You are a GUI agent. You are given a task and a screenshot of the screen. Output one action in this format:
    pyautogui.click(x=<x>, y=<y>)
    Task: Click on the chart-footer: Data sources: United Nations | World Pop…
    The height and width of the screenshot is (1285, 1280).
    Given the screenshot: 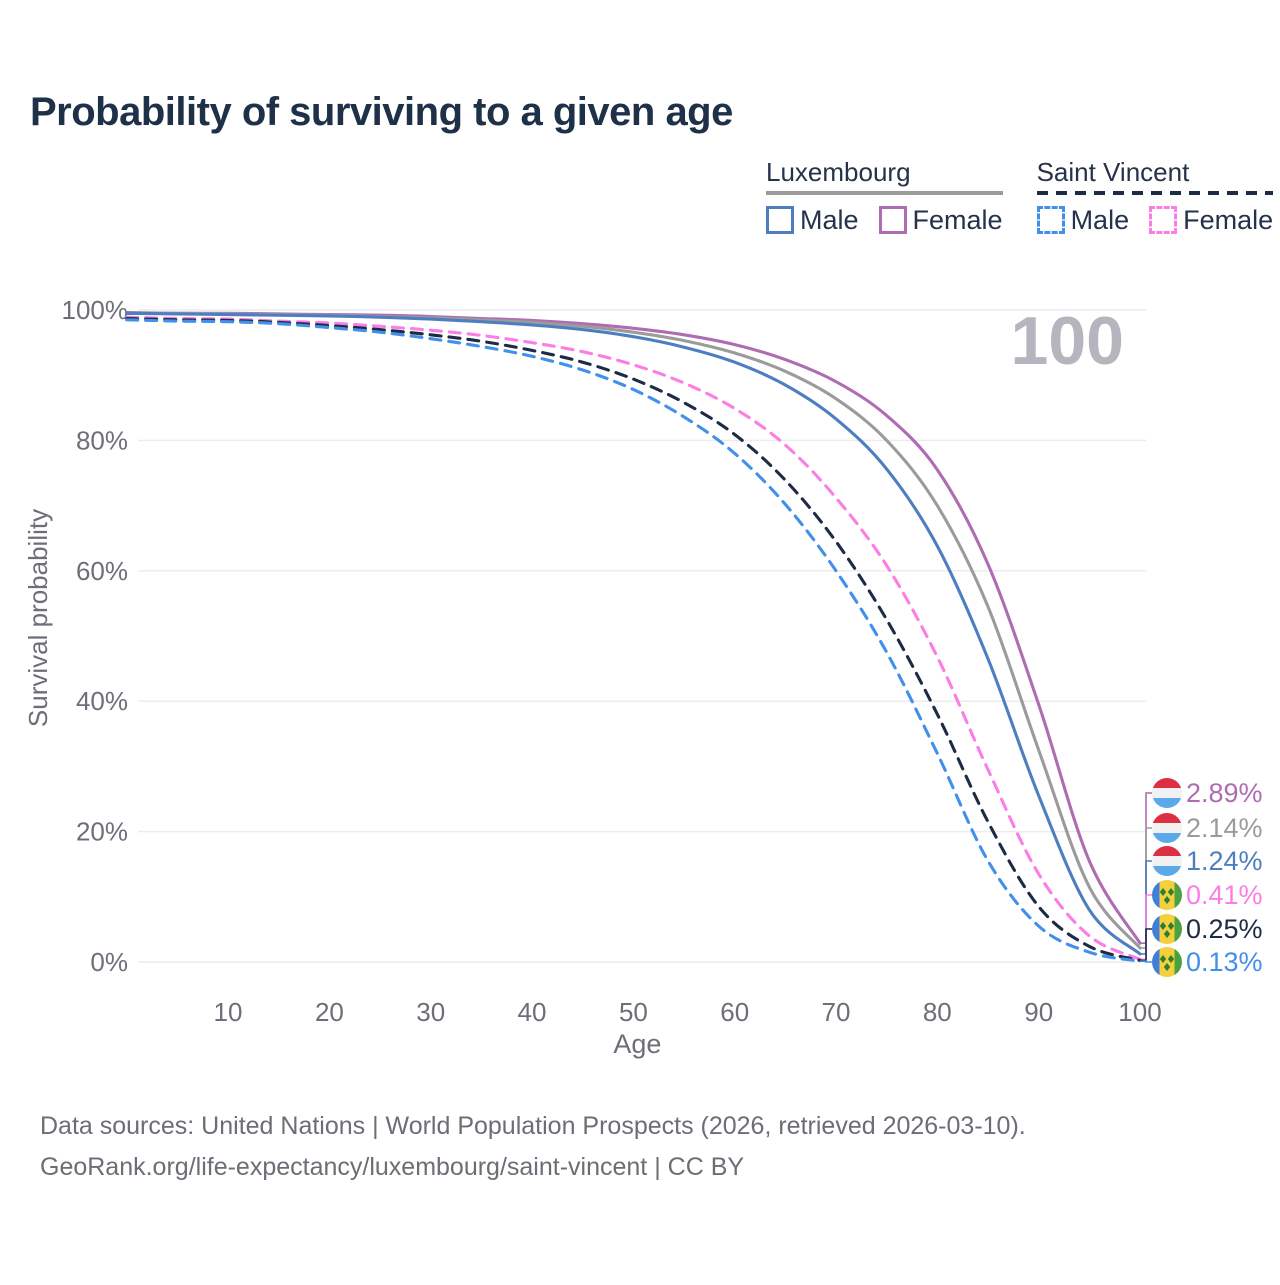 What is the action you would take?
    pyautogui.click(x=533, y=1147)
    